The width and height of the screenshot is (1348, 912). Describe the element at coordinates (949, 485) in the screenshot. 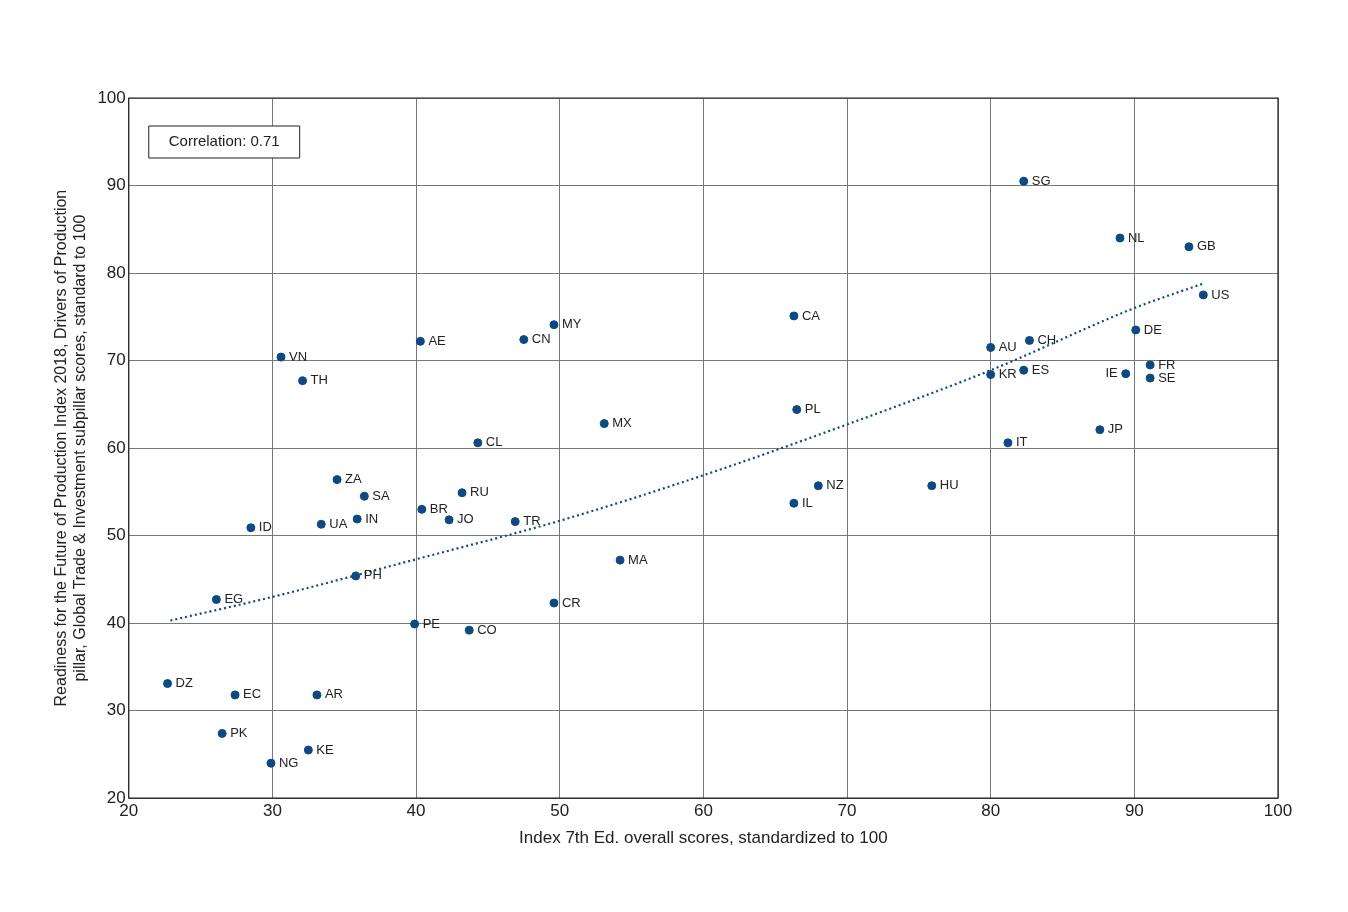

I see `annotation: HU` at that location.